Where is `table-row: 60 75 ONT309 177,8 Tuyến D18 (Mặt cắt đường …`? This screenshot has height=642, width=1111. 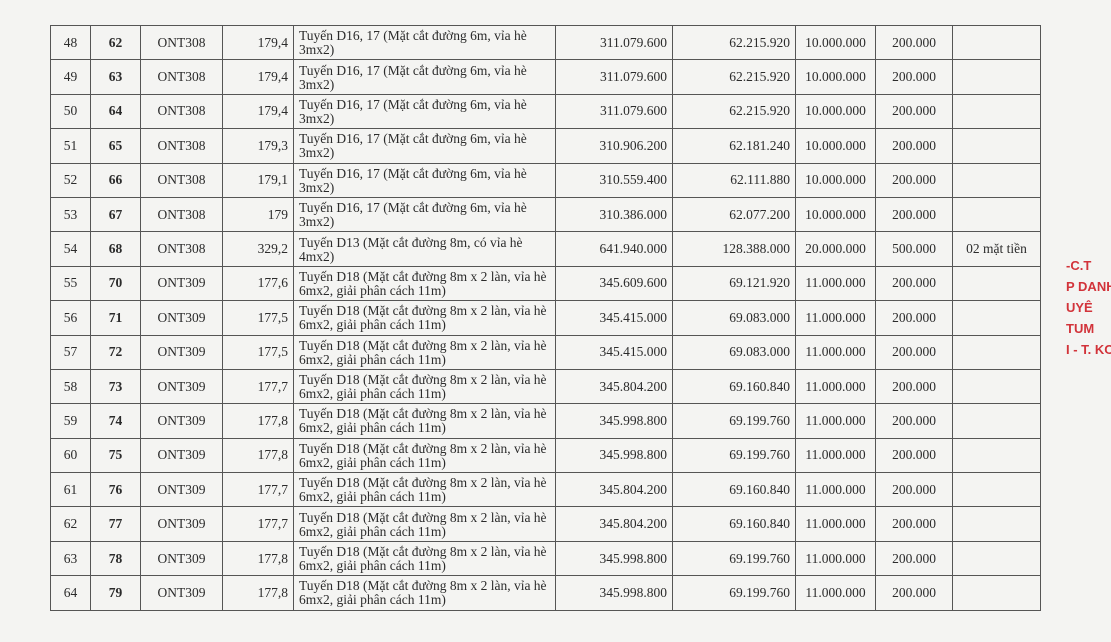 table-row: 60 75 ONT309 177,8 Tuyến D18 (Mặt cắt đường … is located at coordinates (545, 455).